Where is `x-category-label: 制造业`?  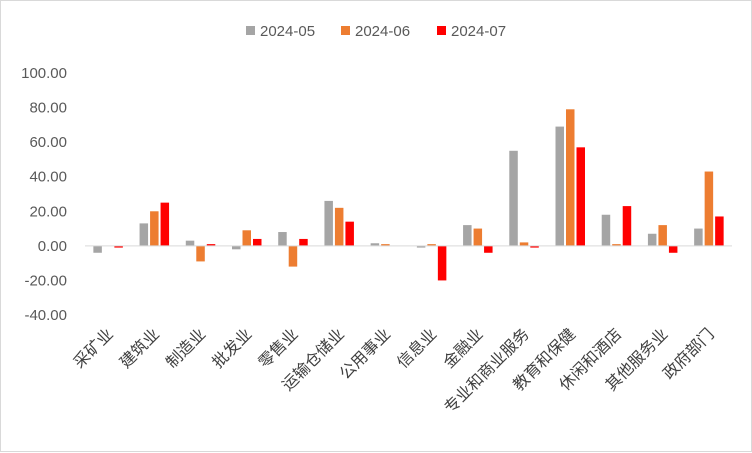
x-category-label: 制造业 is located at coordinates (185, 347).